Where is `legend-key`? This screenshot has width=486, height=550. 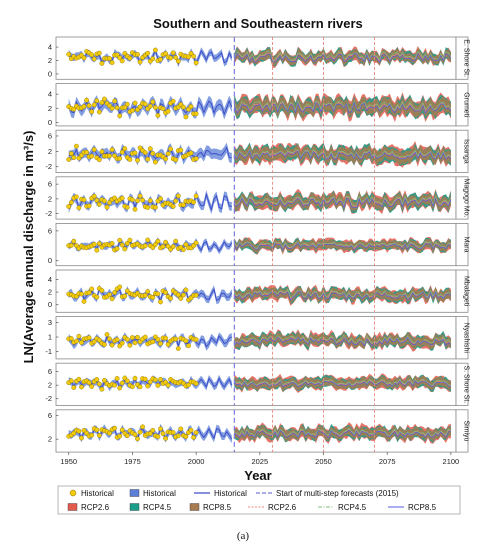
legend-key is located at coordinates (73, 493).